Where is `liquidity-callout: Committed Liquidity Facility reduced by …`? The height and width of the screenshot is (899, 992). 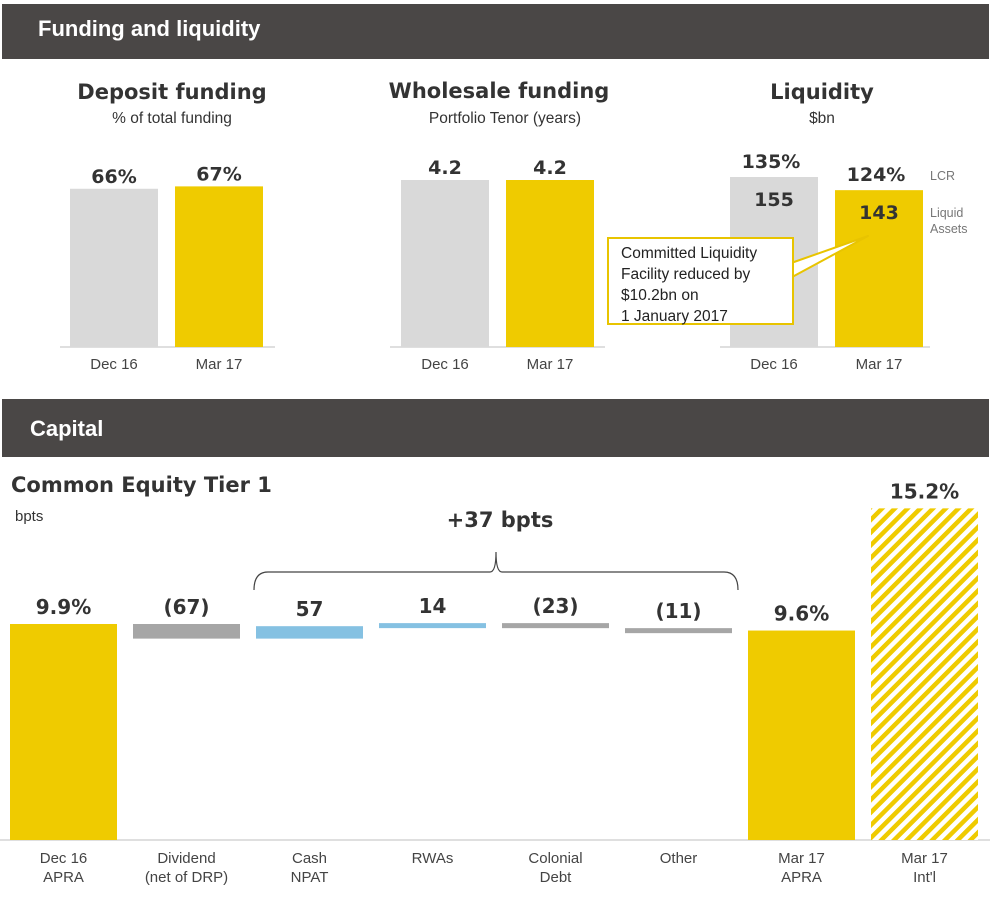
liquidity-callout: Committed Liquidity Facility reduced by … is located at coordinates (700, 281).